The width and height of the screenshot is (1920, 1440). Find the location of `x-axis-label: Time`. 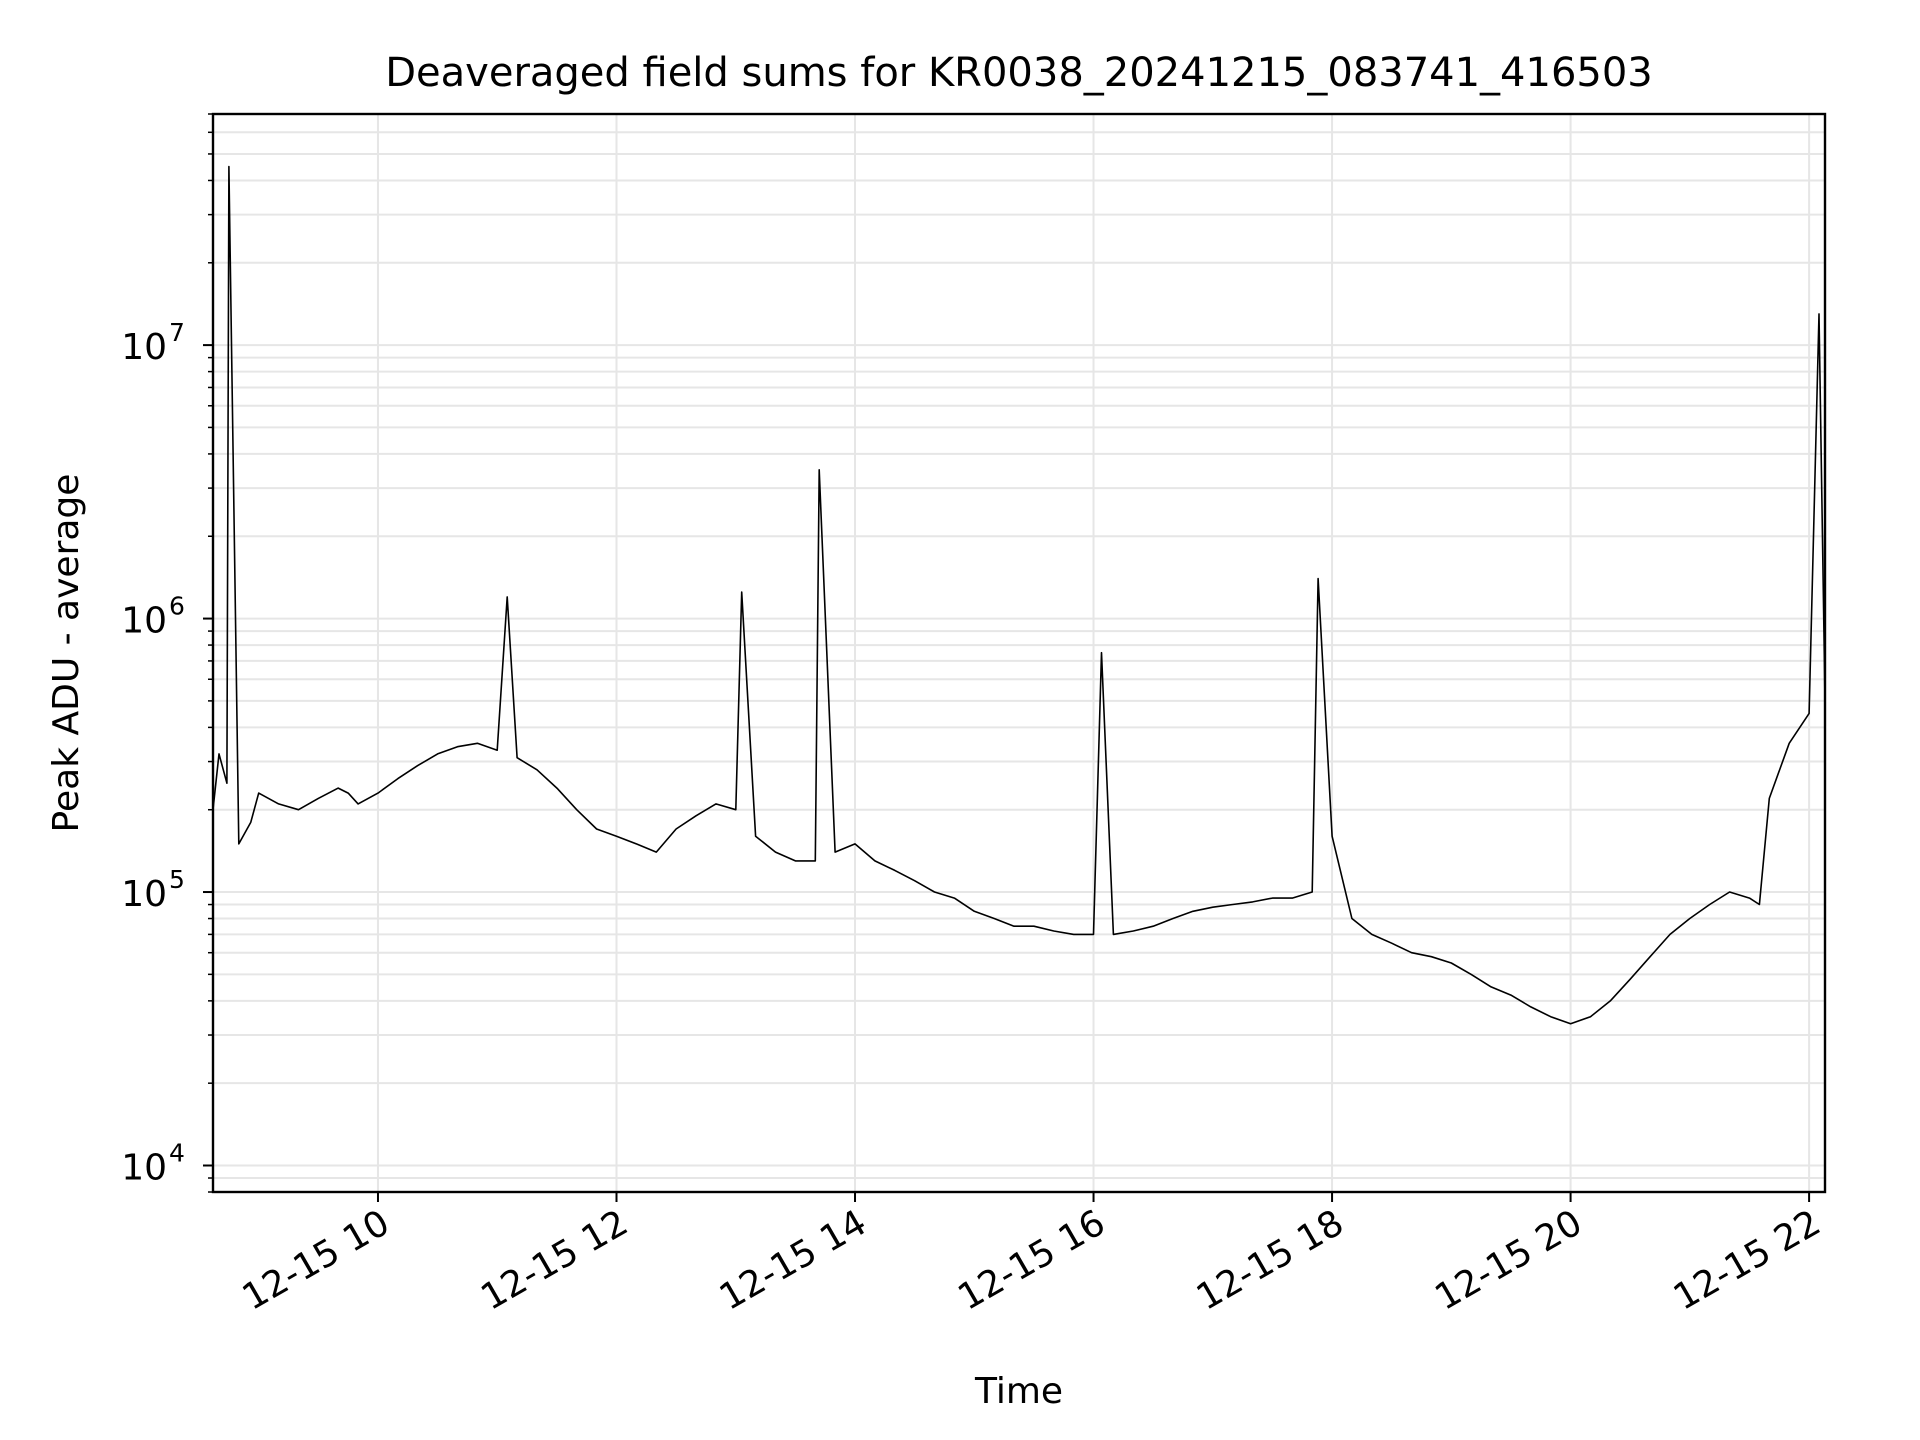

x-axis-label: Time is located at coordinates (1018, 1391).